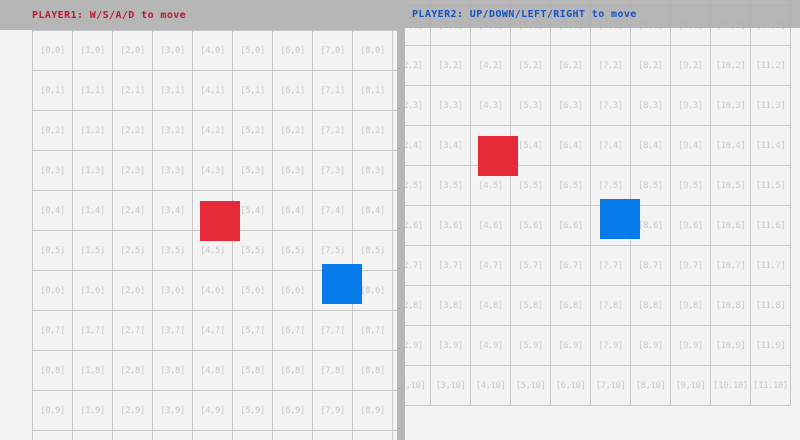  I want to click on cell-coordinate-label: [1,4], so click(92, 210).